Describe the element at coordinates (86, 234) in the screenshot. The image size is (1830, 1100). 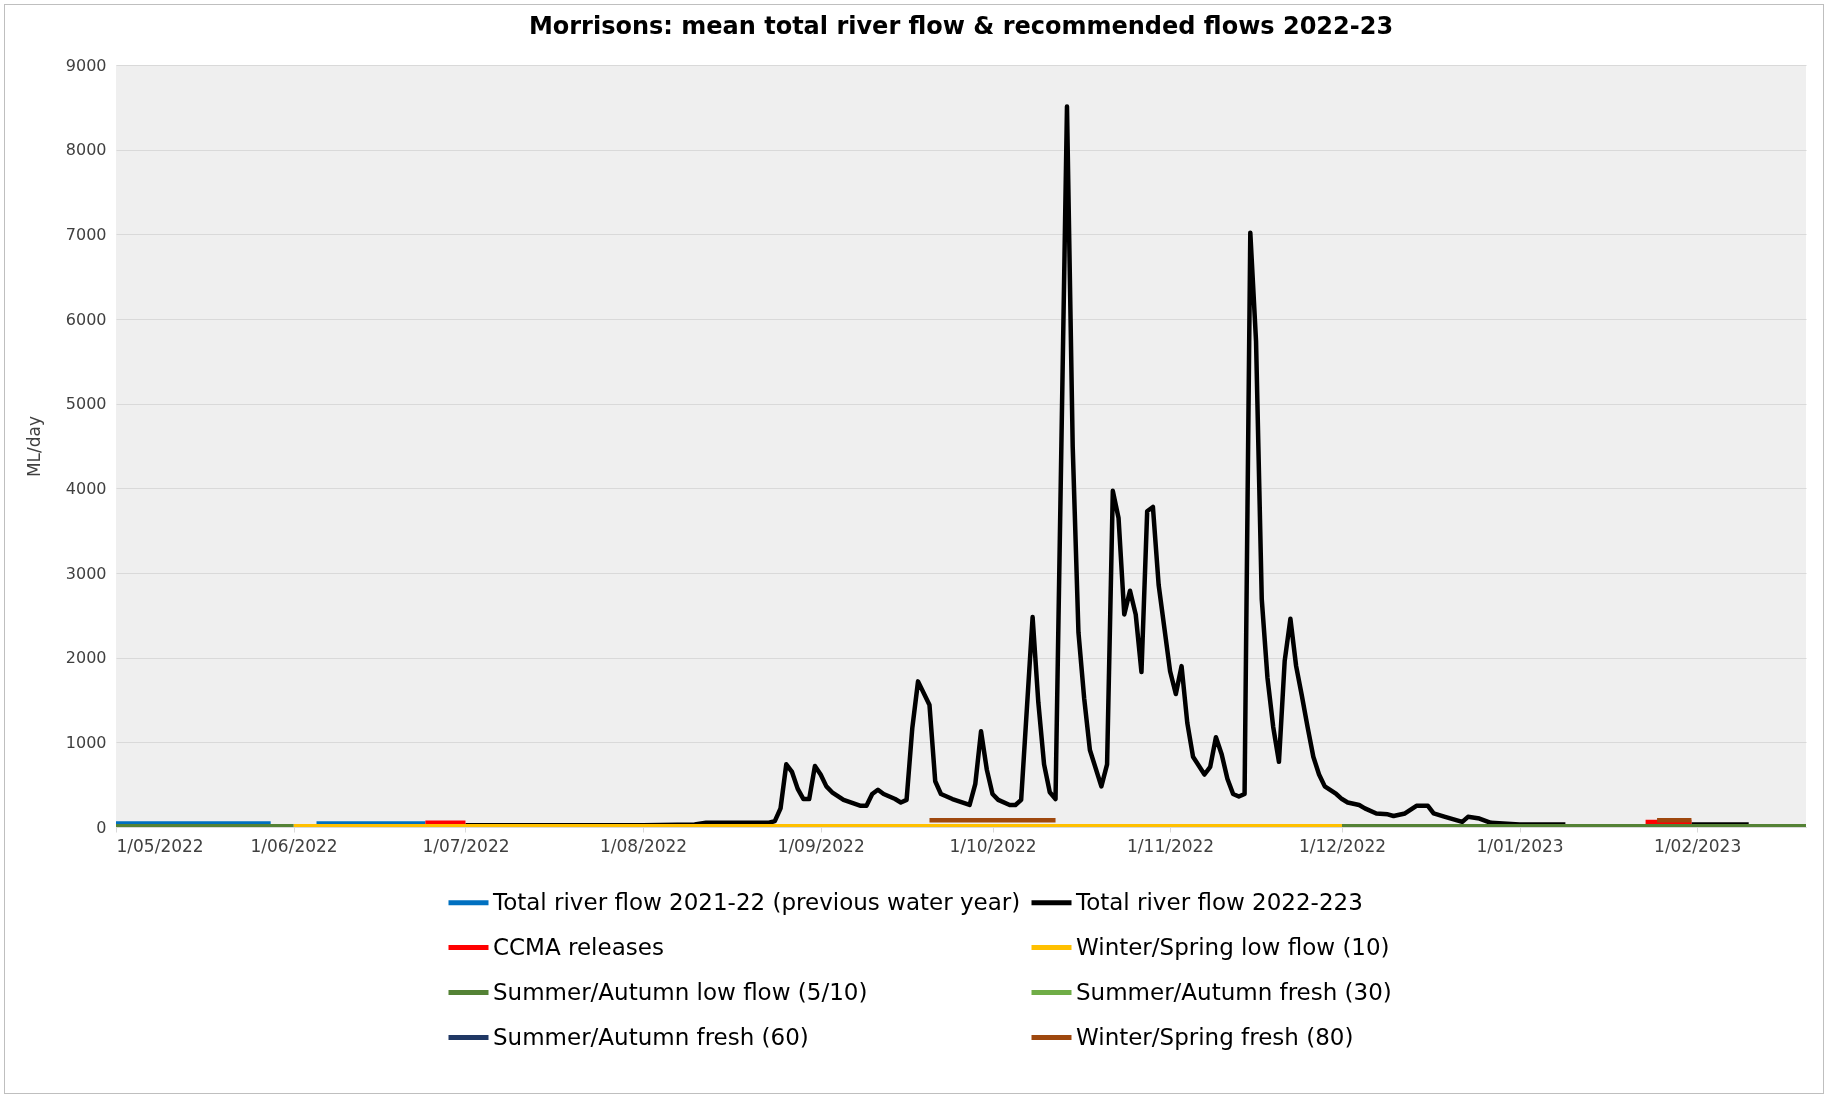
I see `y-tick-label: 7000` at that location.